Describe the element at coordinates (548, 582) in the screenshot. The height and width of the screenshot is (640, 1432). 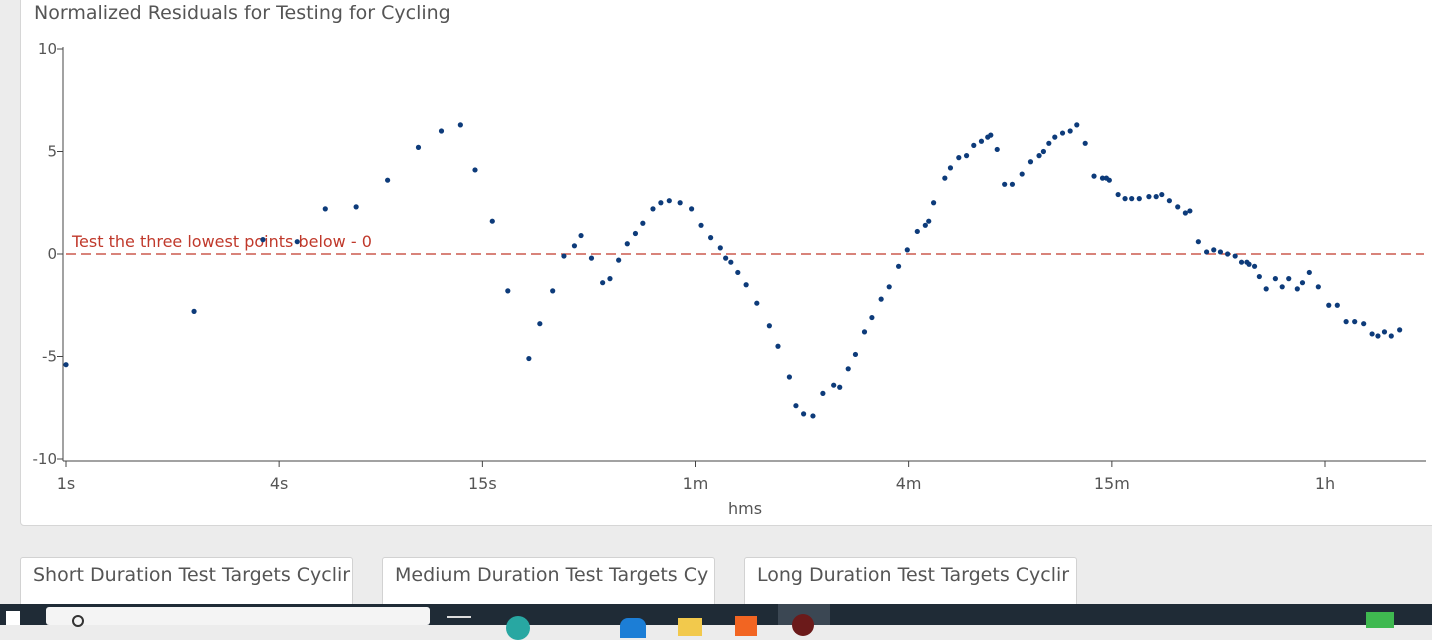
I see `tab-medium-duration: Medium Duration Test Targets Cy` at that location.